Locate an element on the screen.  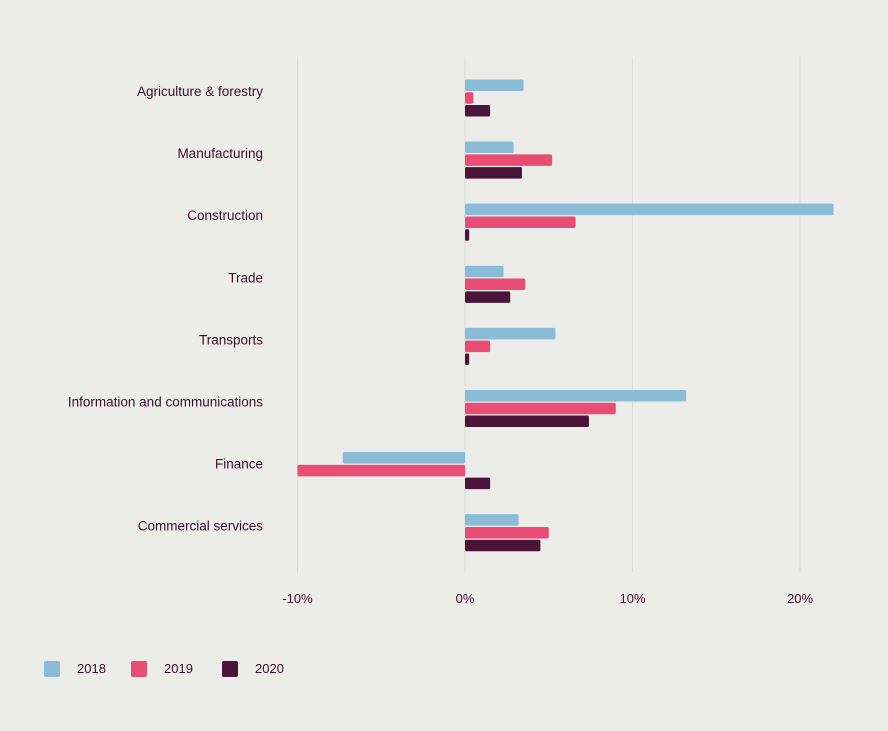
x-tick-label: 20% is located at coordinates (800, 598).